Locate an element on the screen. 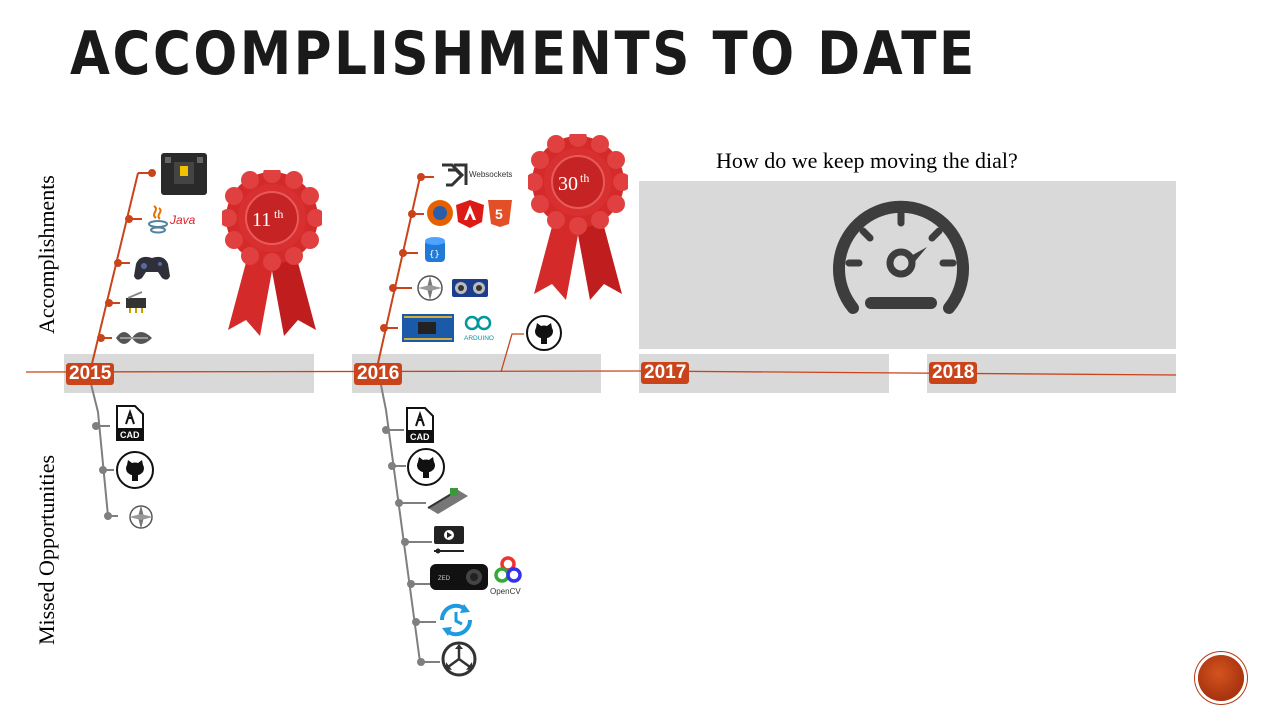  gamepad-icon is located at coordinates (152, 268).